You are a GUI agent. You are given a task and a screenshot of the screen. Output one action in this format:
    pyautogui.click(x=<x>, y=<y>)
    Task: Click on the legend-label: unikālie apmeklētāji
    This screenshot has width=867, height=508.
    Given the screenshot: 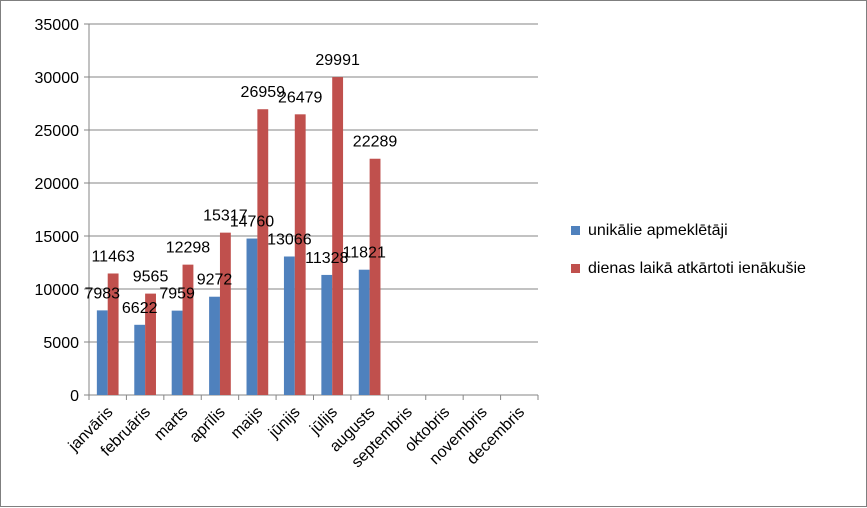 What is the action you would take?
    pyautogui.click(x=658, y=230)
    